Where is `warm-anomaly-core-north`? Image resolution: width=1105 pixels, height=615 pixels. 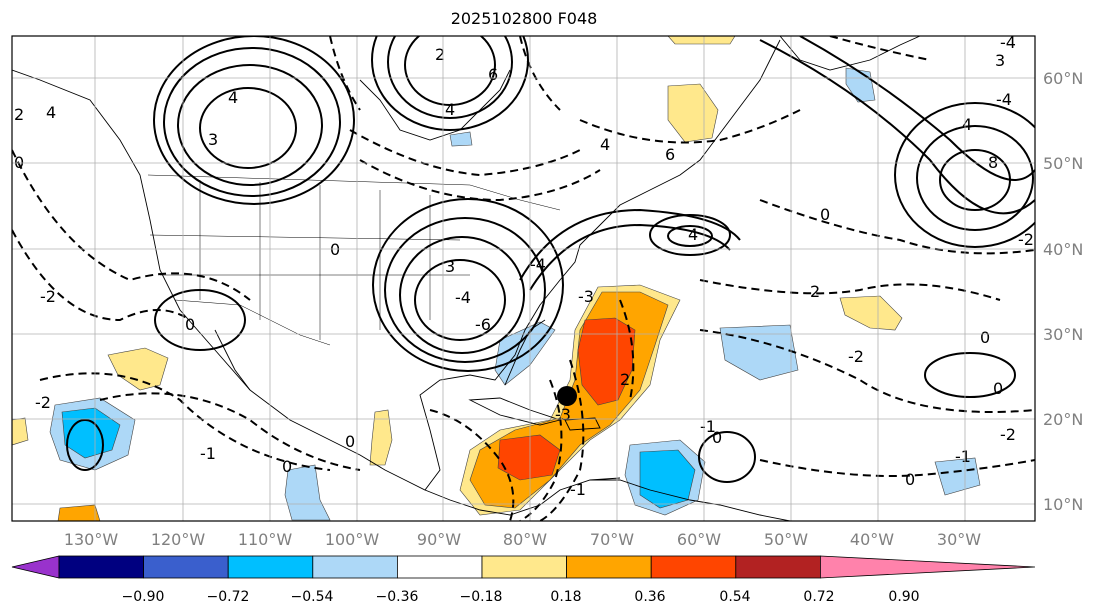
warm-anomaly-core-north is located at coordinates (606, 361).